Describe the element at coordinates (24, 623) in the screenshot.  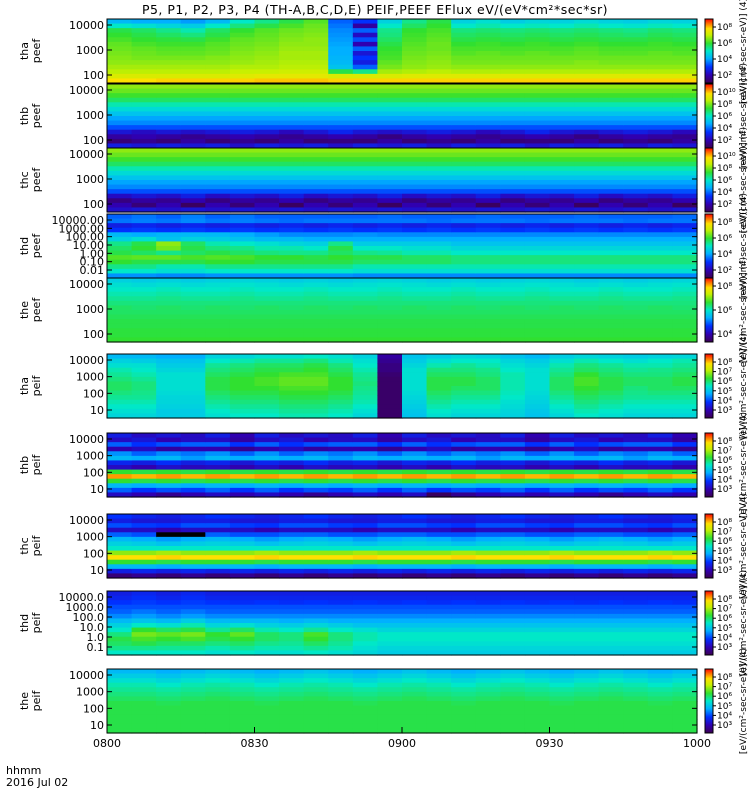
I see `panel-label-probe-thd_peif: thd` at that location.